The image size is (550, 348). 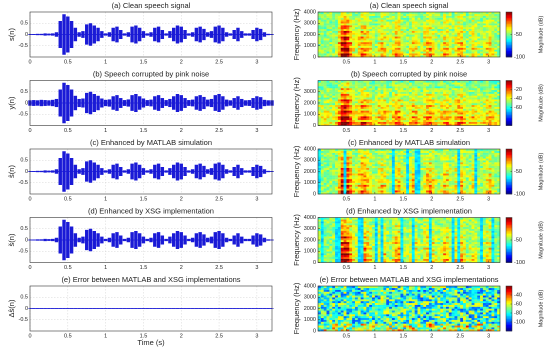 I want to click on panel-title: (b) Speech corrupted by pink noise, so click(x=409, y=73).